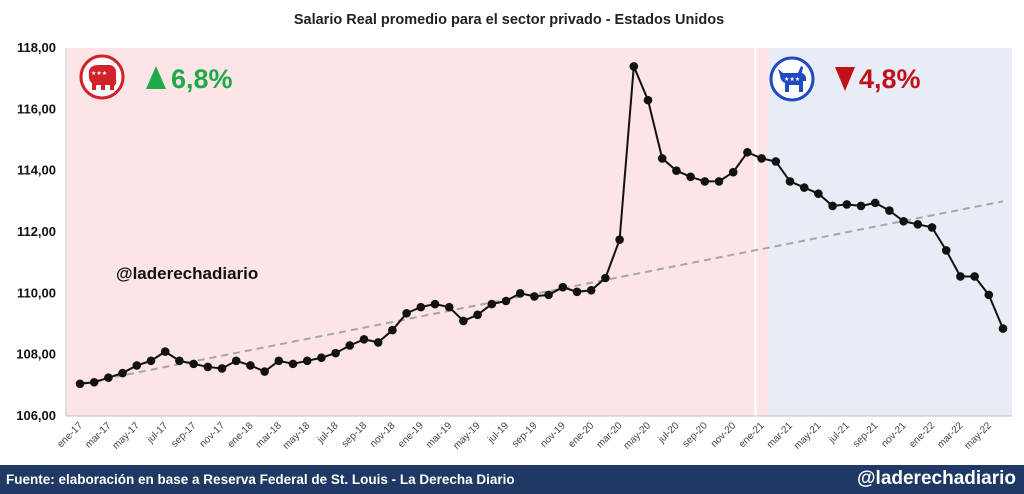  Describe the element at coordinates (845, 79) in the screenshot. I see `down-arrow-icon` at that location.